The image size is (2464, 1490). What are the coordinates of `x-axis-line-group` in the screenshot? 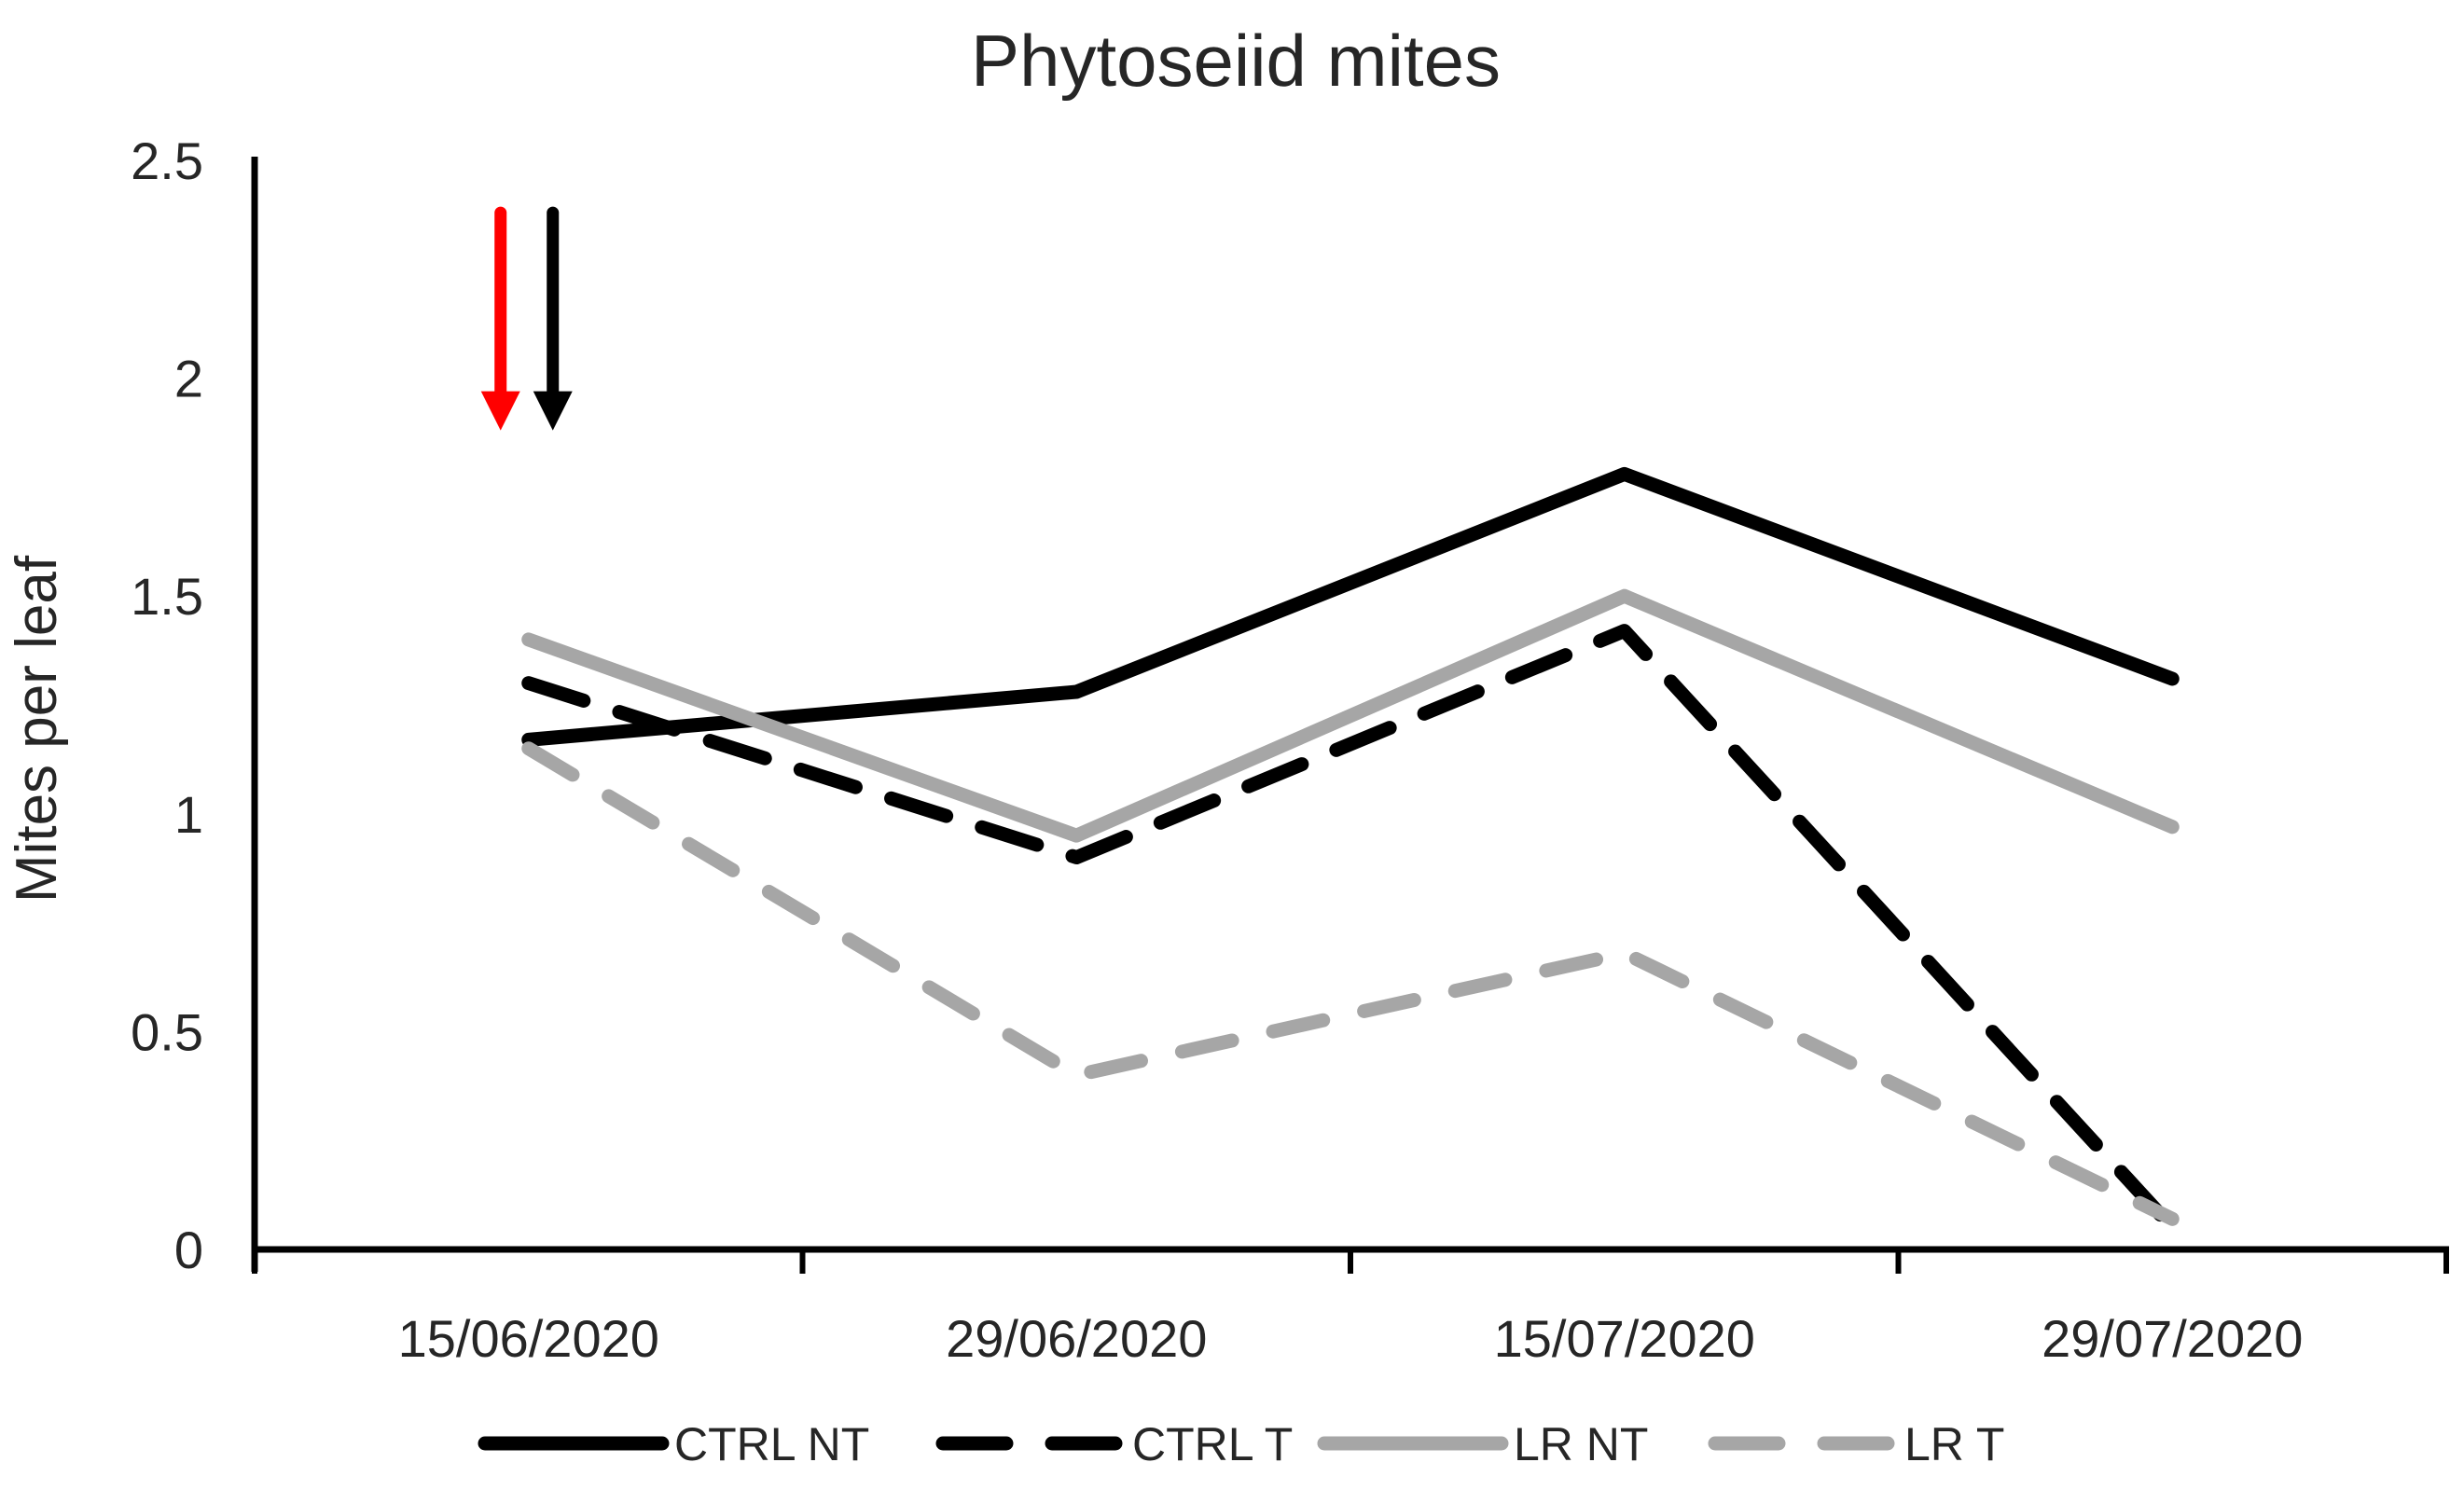 It's located at (1350, 1260).